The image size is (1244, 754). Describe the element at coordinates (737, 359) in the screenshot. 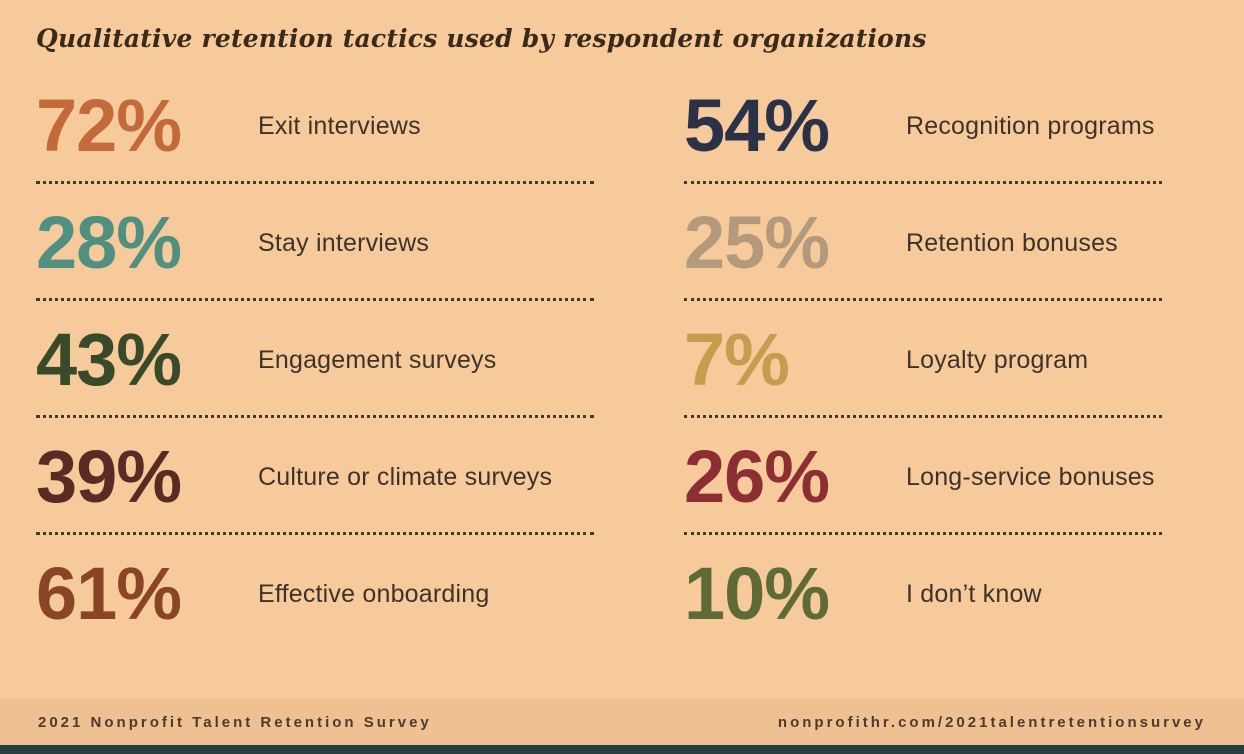

I see `stat-value: 7%` at that location.